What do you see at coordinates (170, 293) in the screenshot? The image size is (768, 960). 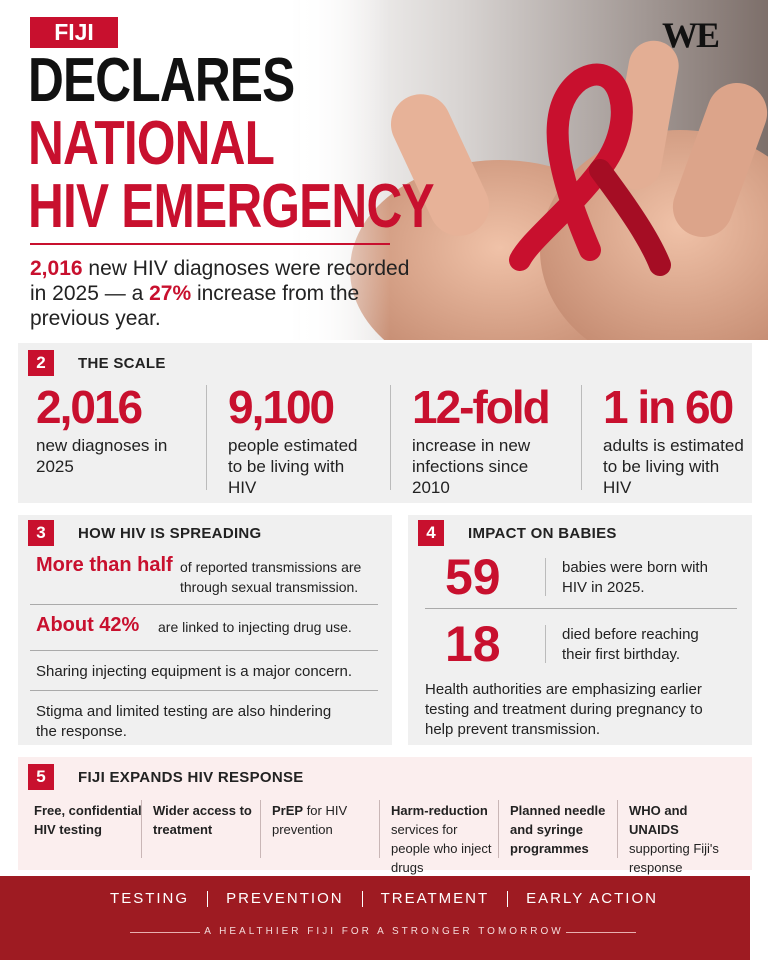 I see `lead-segment: 27%` at bounding box center [170, 293].